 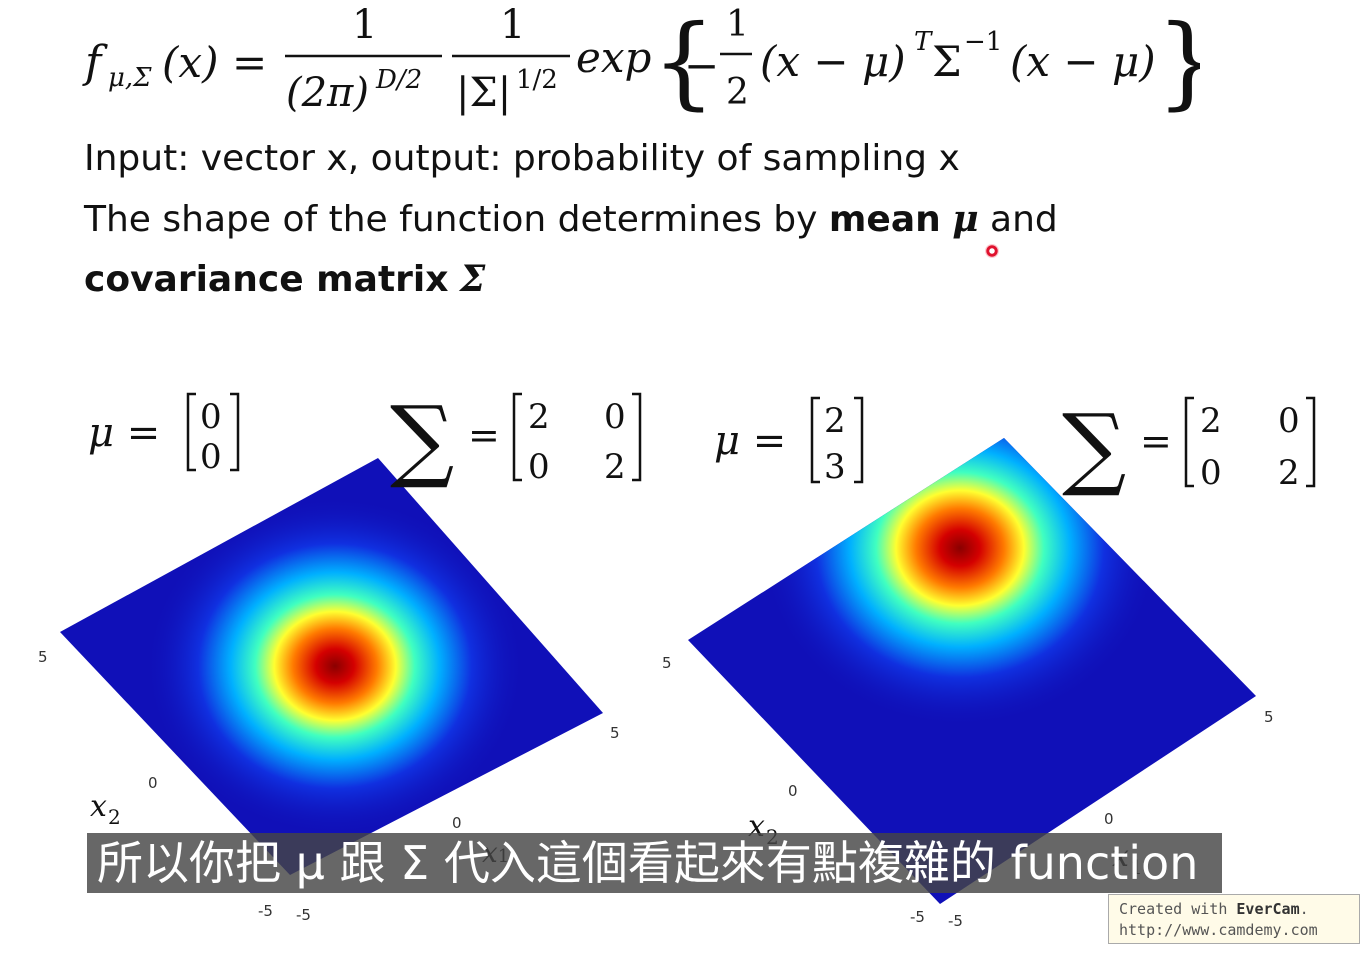 I want to click on mu-value-1: 0, so click(x=211, y=457).